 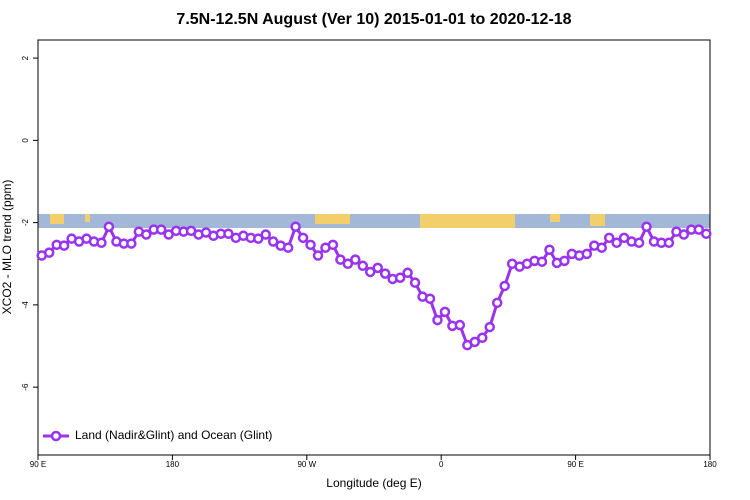 I want to click on x-tick-label: 0, so click(x=441, y=464).